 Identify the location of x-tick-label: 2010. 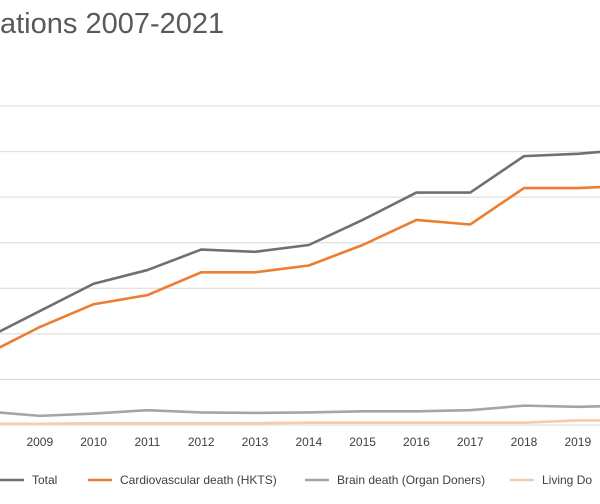
(93, 442).